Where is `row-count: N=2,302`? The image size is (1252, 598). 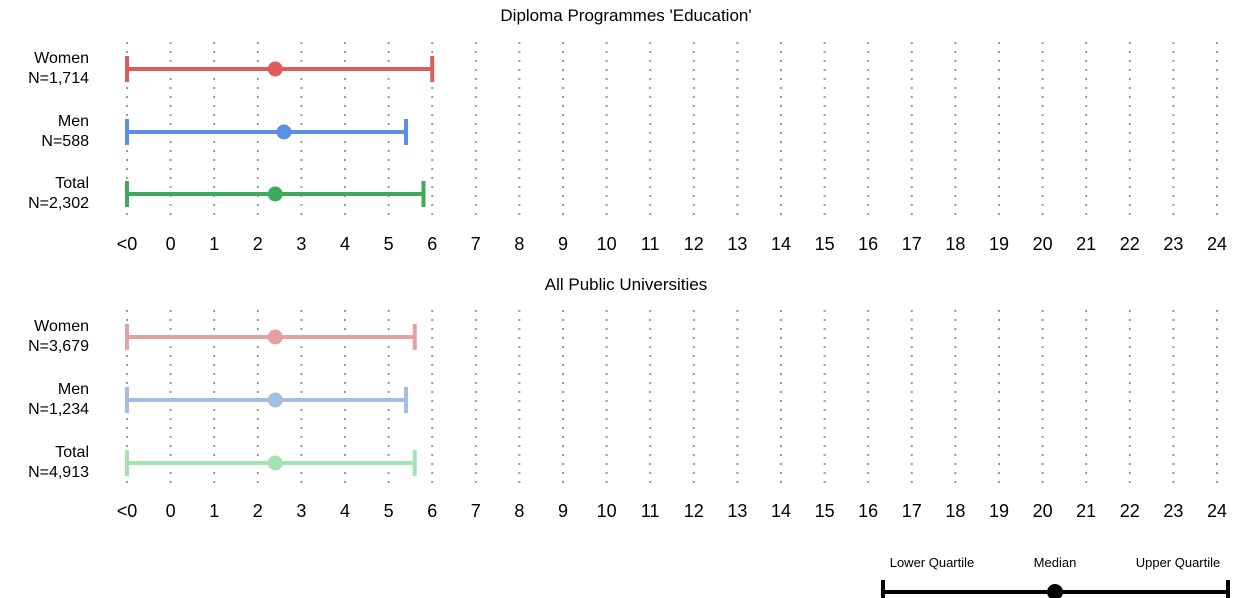
row-count: N=2,302 is located at coordinates (58, 203).